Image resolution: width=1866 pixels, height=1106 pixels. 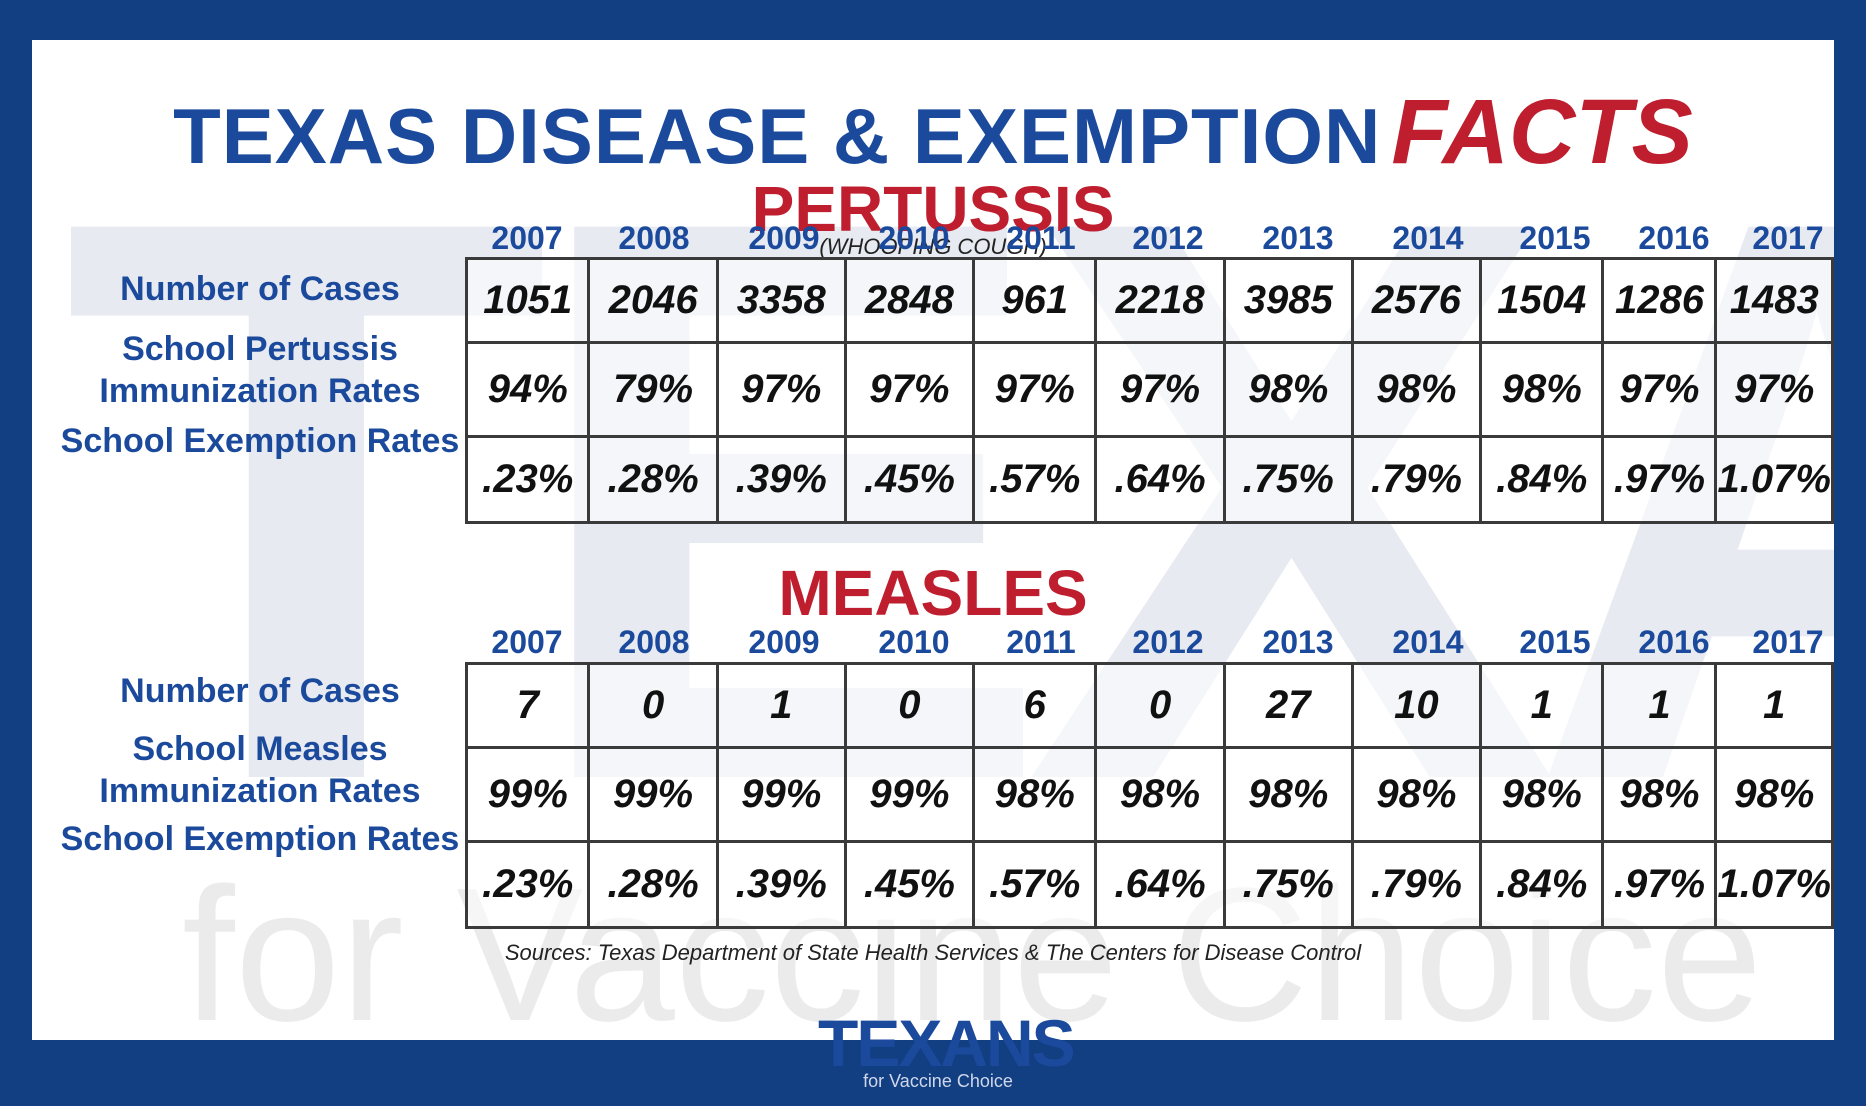 I want to click on pertussis-cell-2013: .75%, so click(x=1288, y=479).